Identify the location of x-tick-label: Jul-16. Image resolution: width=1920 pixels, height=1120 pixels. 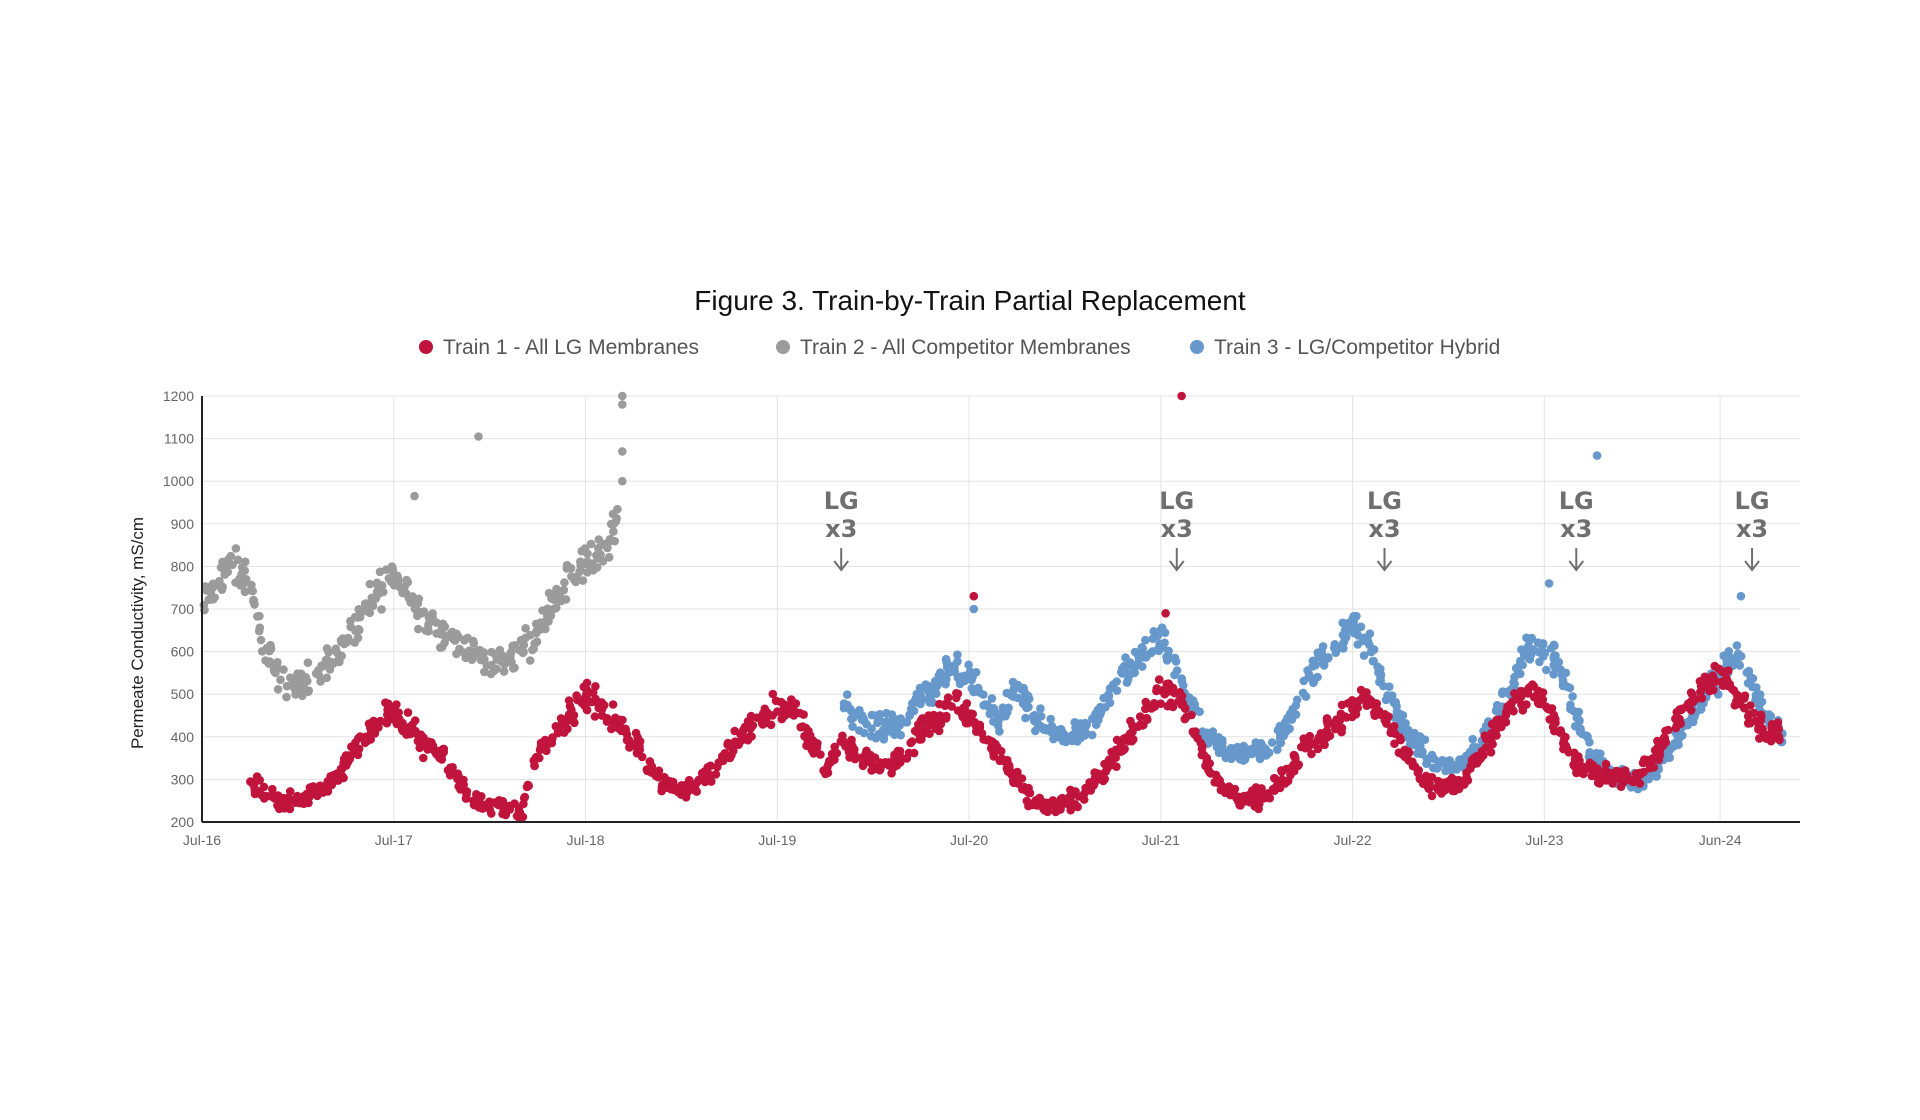
(202, 840).